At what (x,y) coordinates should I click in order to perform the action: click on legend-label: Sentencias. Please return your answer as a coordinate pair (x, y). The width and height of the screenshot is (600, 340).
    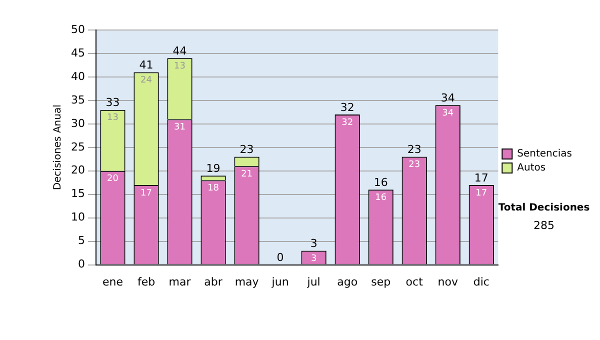
    Looking at the image, I should click on (544, 154).